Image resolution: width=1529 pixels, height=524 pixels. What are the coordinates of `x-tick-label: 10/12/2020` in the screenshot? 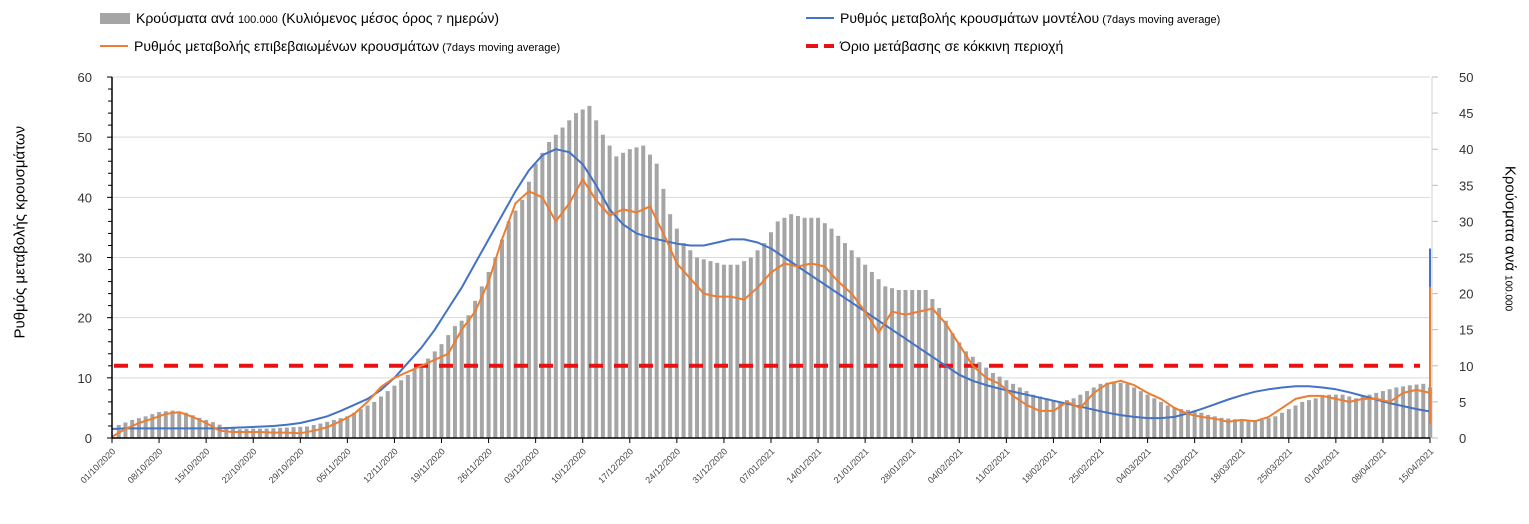 It's located at (568, 465).